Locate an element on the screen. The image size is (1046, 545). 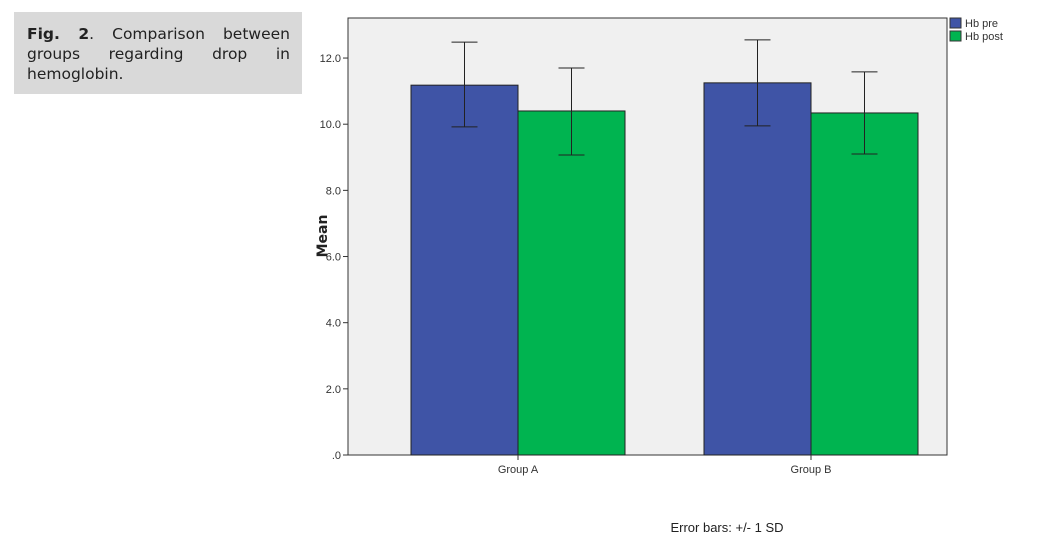
y-tick-label: 10.0 is located at coordinates (330, 125).